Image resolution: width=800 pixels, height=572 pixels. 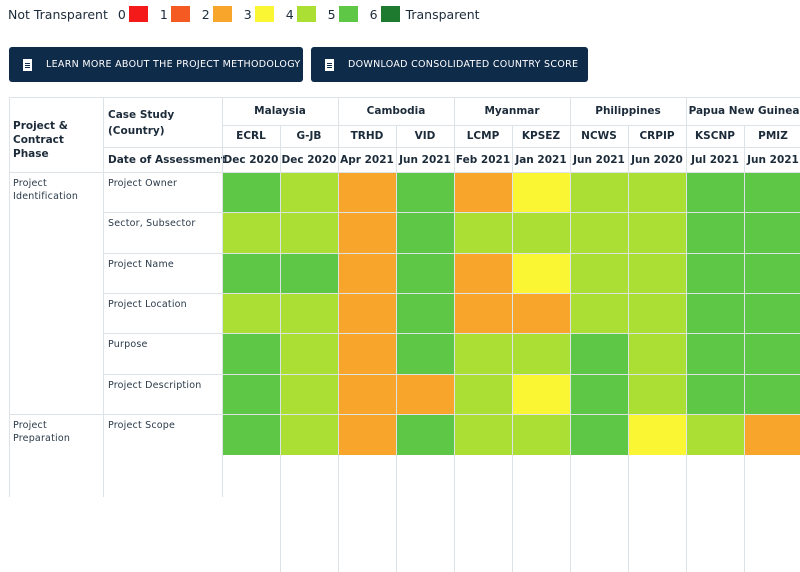 What do you see at coordinates (367, 159) in the screenshot?
I see `assessment-date: Apr 2021` at bounding box center [367, 159].